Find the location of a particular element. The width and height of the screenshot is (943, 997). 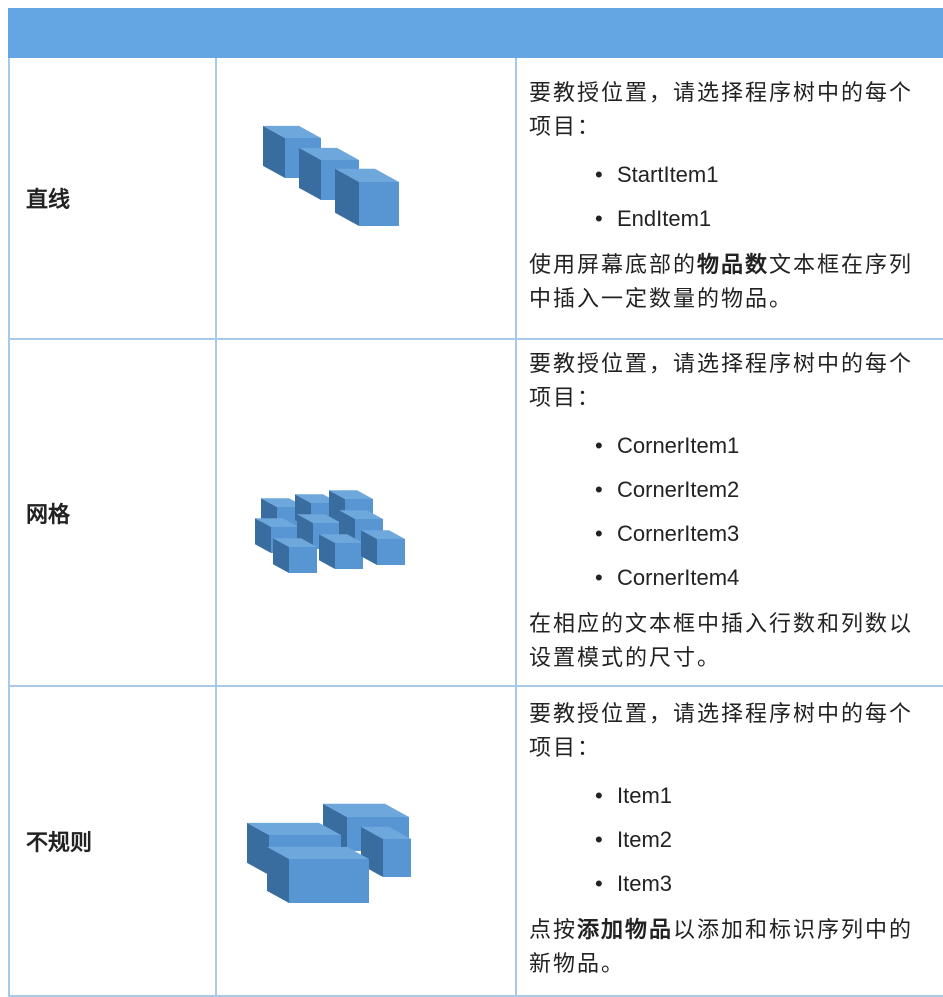

pattern-name-cell: 直线 is located at coordinates (112, 199).